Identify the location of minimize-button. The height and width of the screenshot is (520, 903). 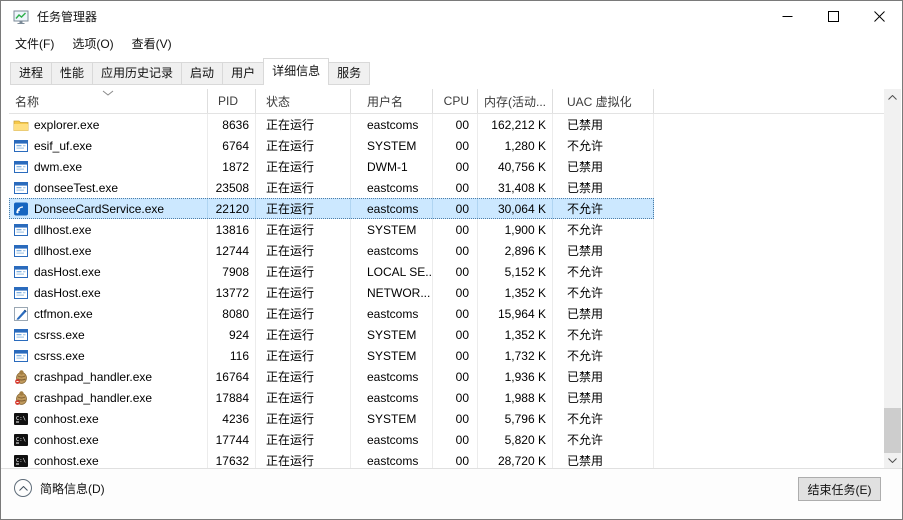
(787, 16).